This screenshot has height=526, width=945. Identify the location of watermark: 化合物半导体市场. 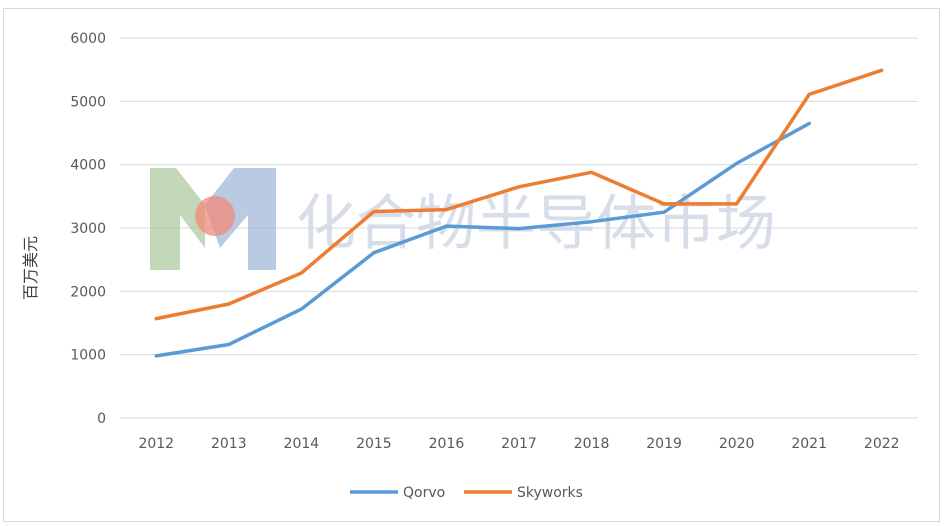
(463, 219).